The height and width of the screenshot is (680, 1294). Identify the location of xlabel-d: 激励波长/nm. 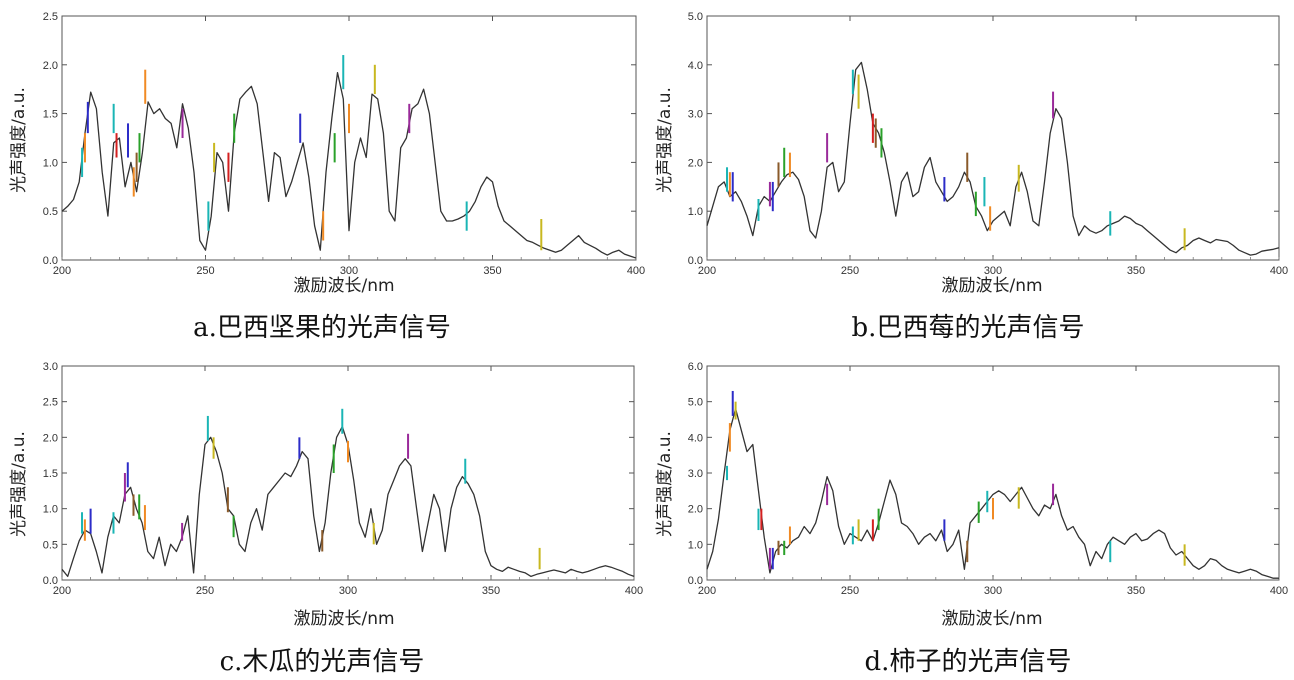
(991, 619).